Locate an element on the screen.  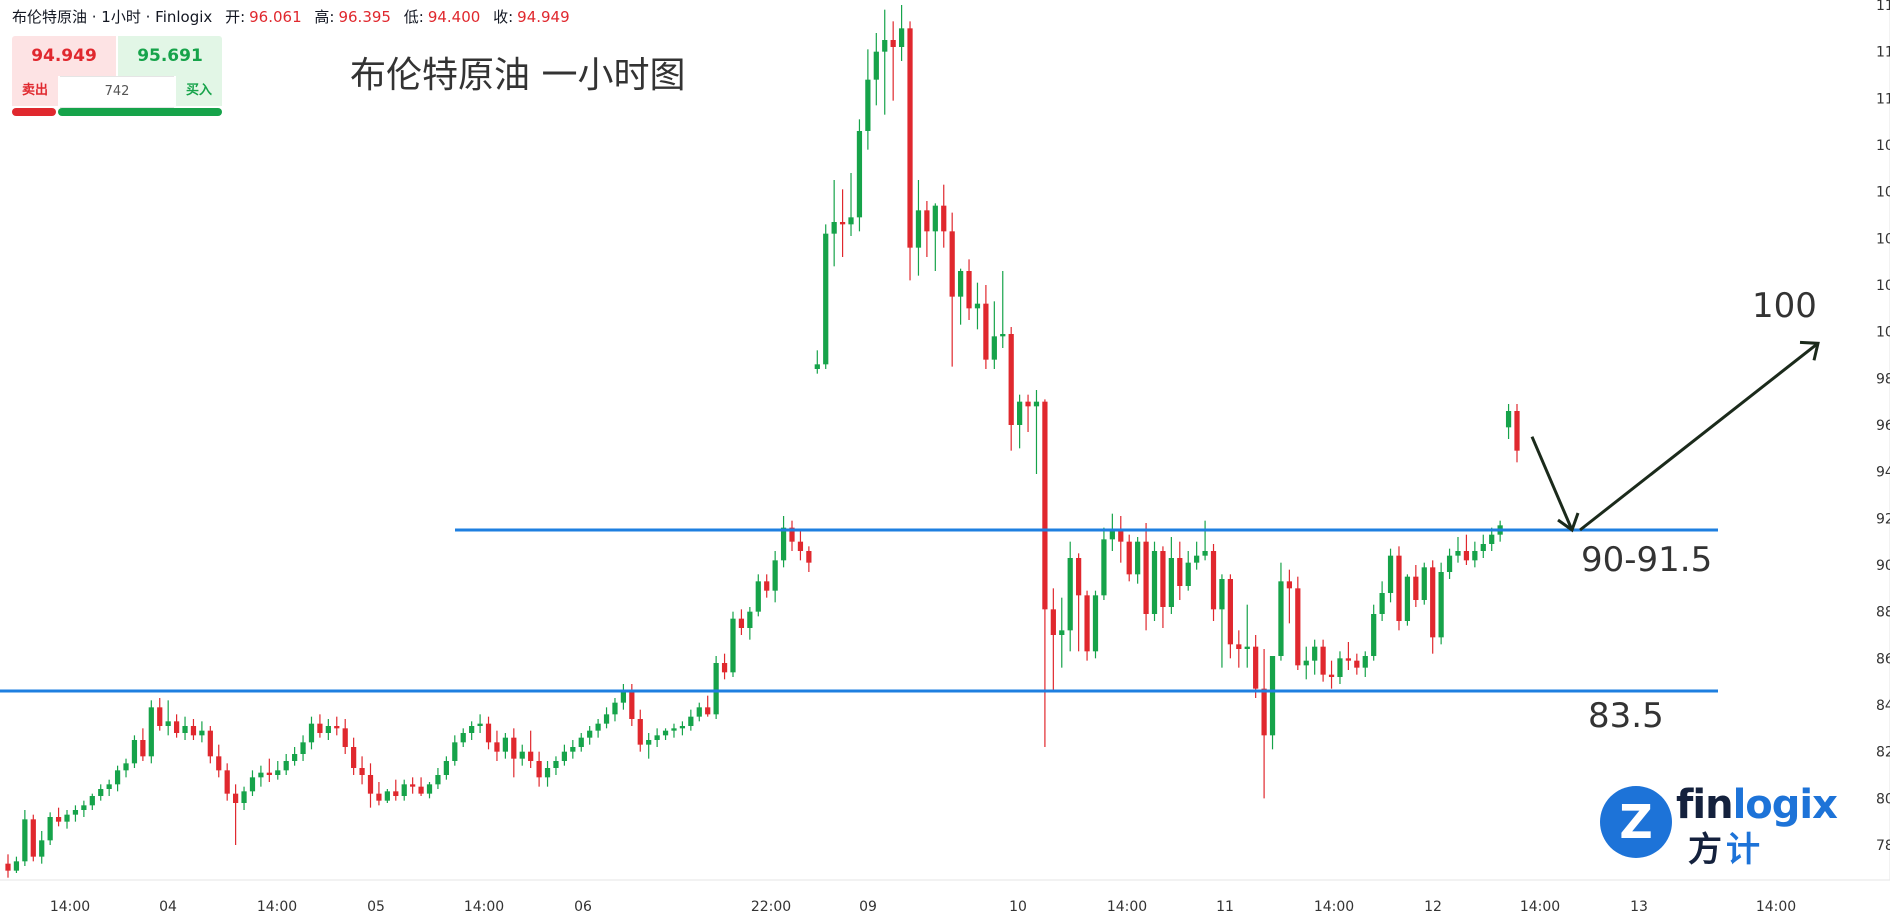
y-tick-label: 114.000 is located at coordinates (1883, 7).